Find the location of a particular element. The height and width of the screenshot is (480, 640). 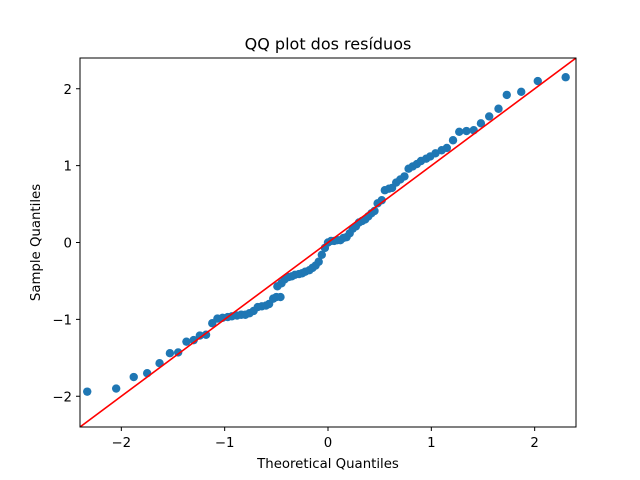

x-tick-label: −1 is located at coordinates (225, 443).